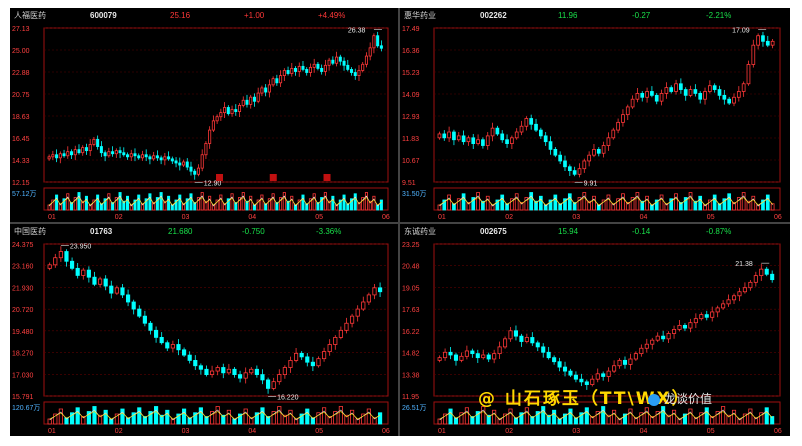 The height and width of the screenshot is (446, 802). I want to click on stock-name: 东诚药业, so click(420, 231).